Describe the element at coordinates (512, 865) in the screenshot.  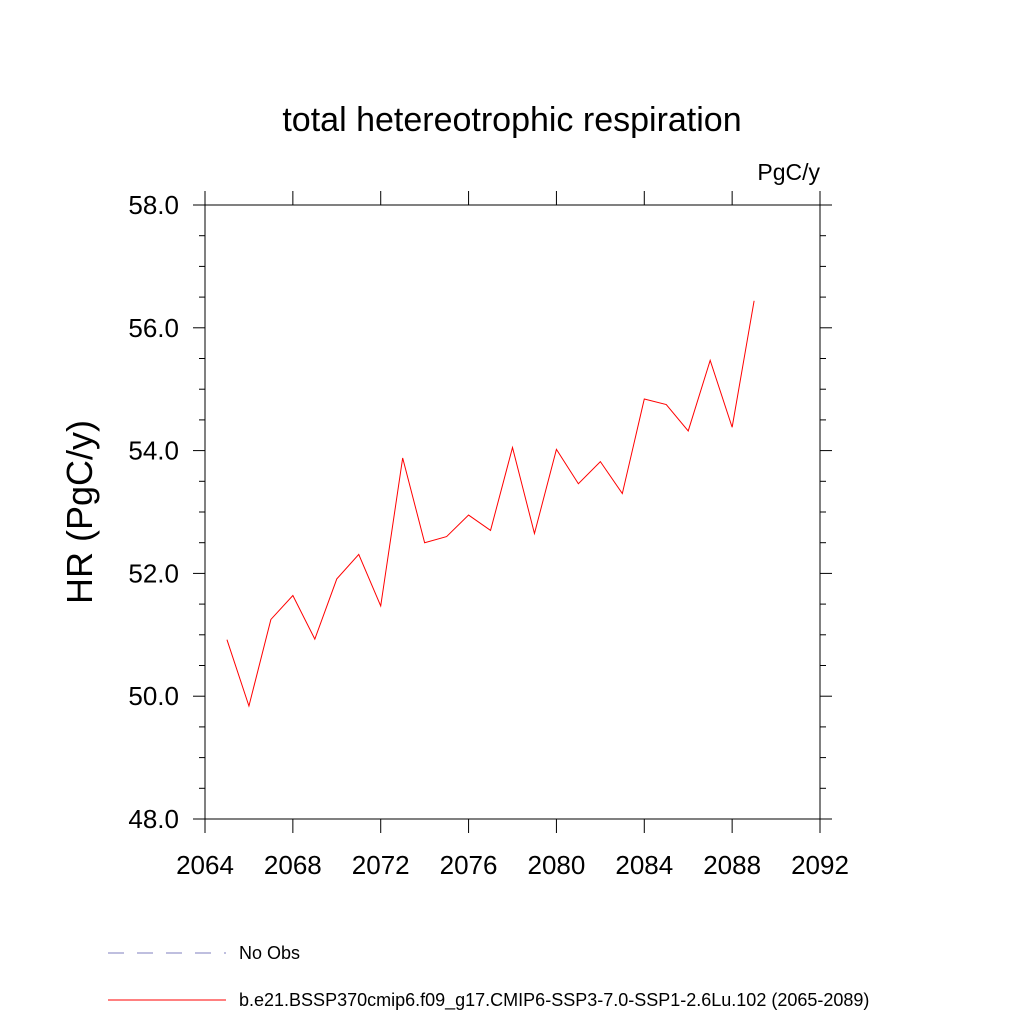
I see `x-axis-tick-labels: 2064 2068 2072 2076 2080 2084 2088 2092` at that location.